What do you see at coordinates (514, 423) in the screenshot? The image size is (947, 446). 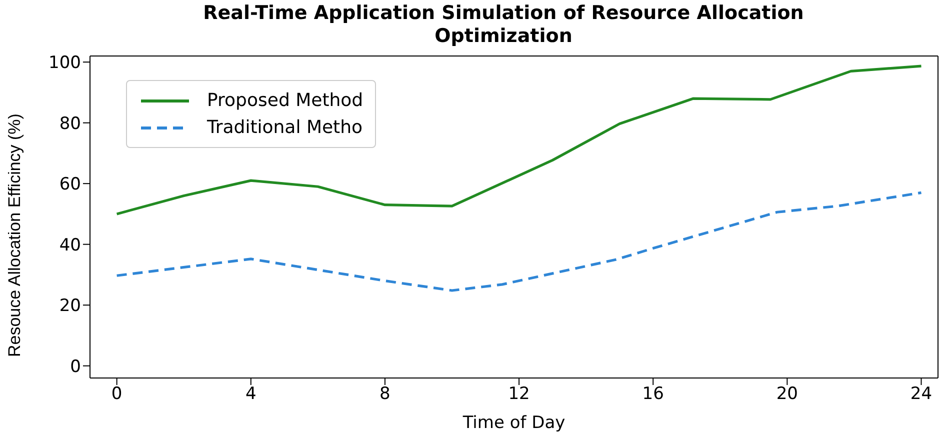 I see `x-axis-title: Time of Day` at bounding box center [514, 423].